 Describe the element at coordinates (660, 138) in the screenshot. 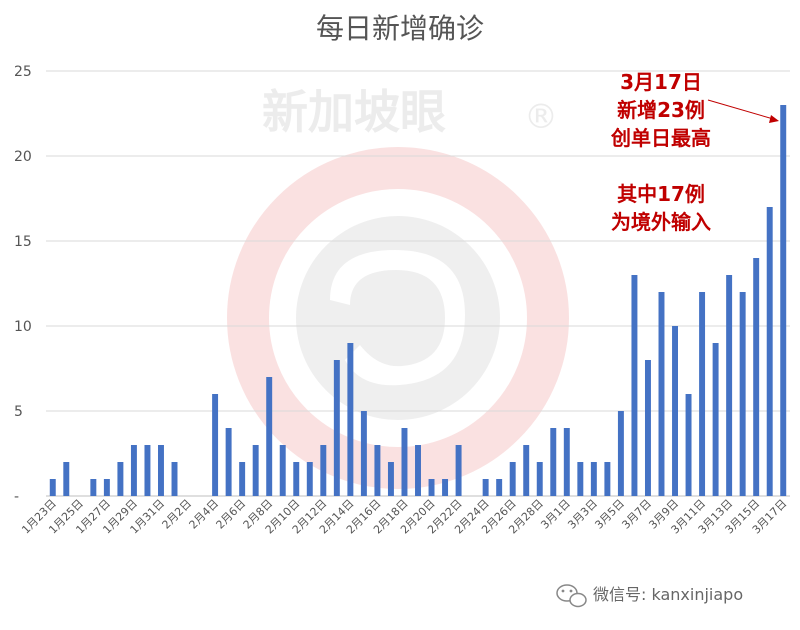

I see `annotation-text: 创单日最高` at that location.